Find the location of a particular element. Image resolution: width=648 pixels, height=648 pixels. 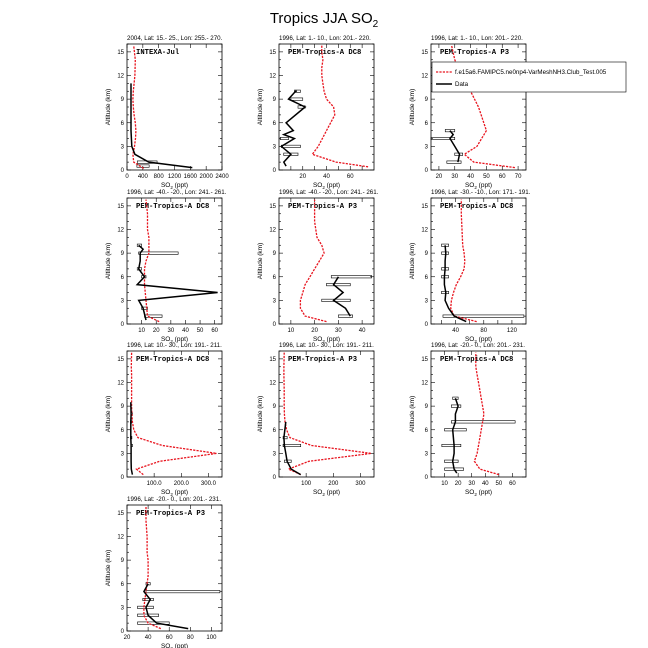

x-tick-label: 10 is located at coordinates (291, 331).